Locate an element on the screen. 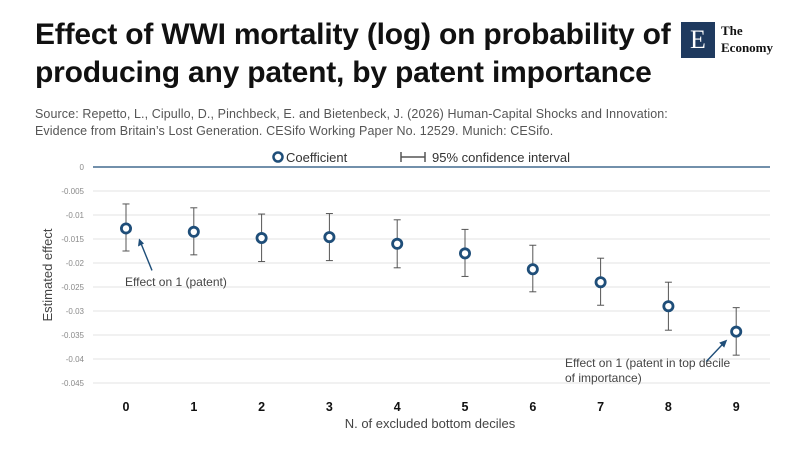 This screenshot has width=800, height=450. logo-wordmark: The Economy is located at coordinates (747, 39).